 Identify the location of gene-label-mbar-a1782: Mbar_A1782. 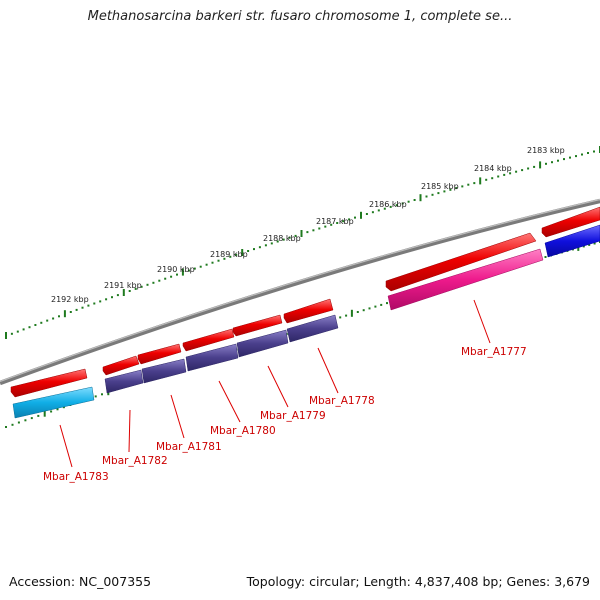
(135, 461).